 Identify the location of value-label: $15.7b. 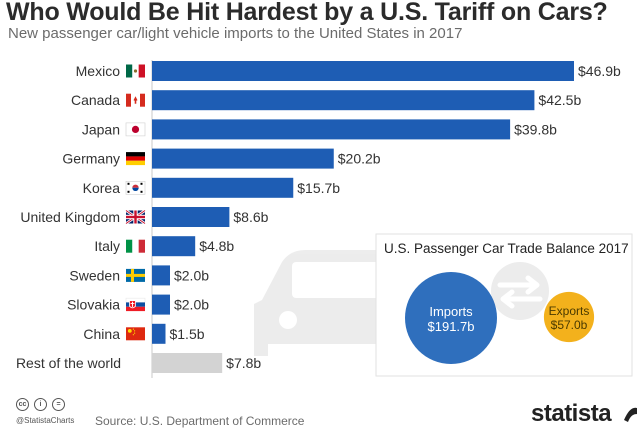
(318, 188).